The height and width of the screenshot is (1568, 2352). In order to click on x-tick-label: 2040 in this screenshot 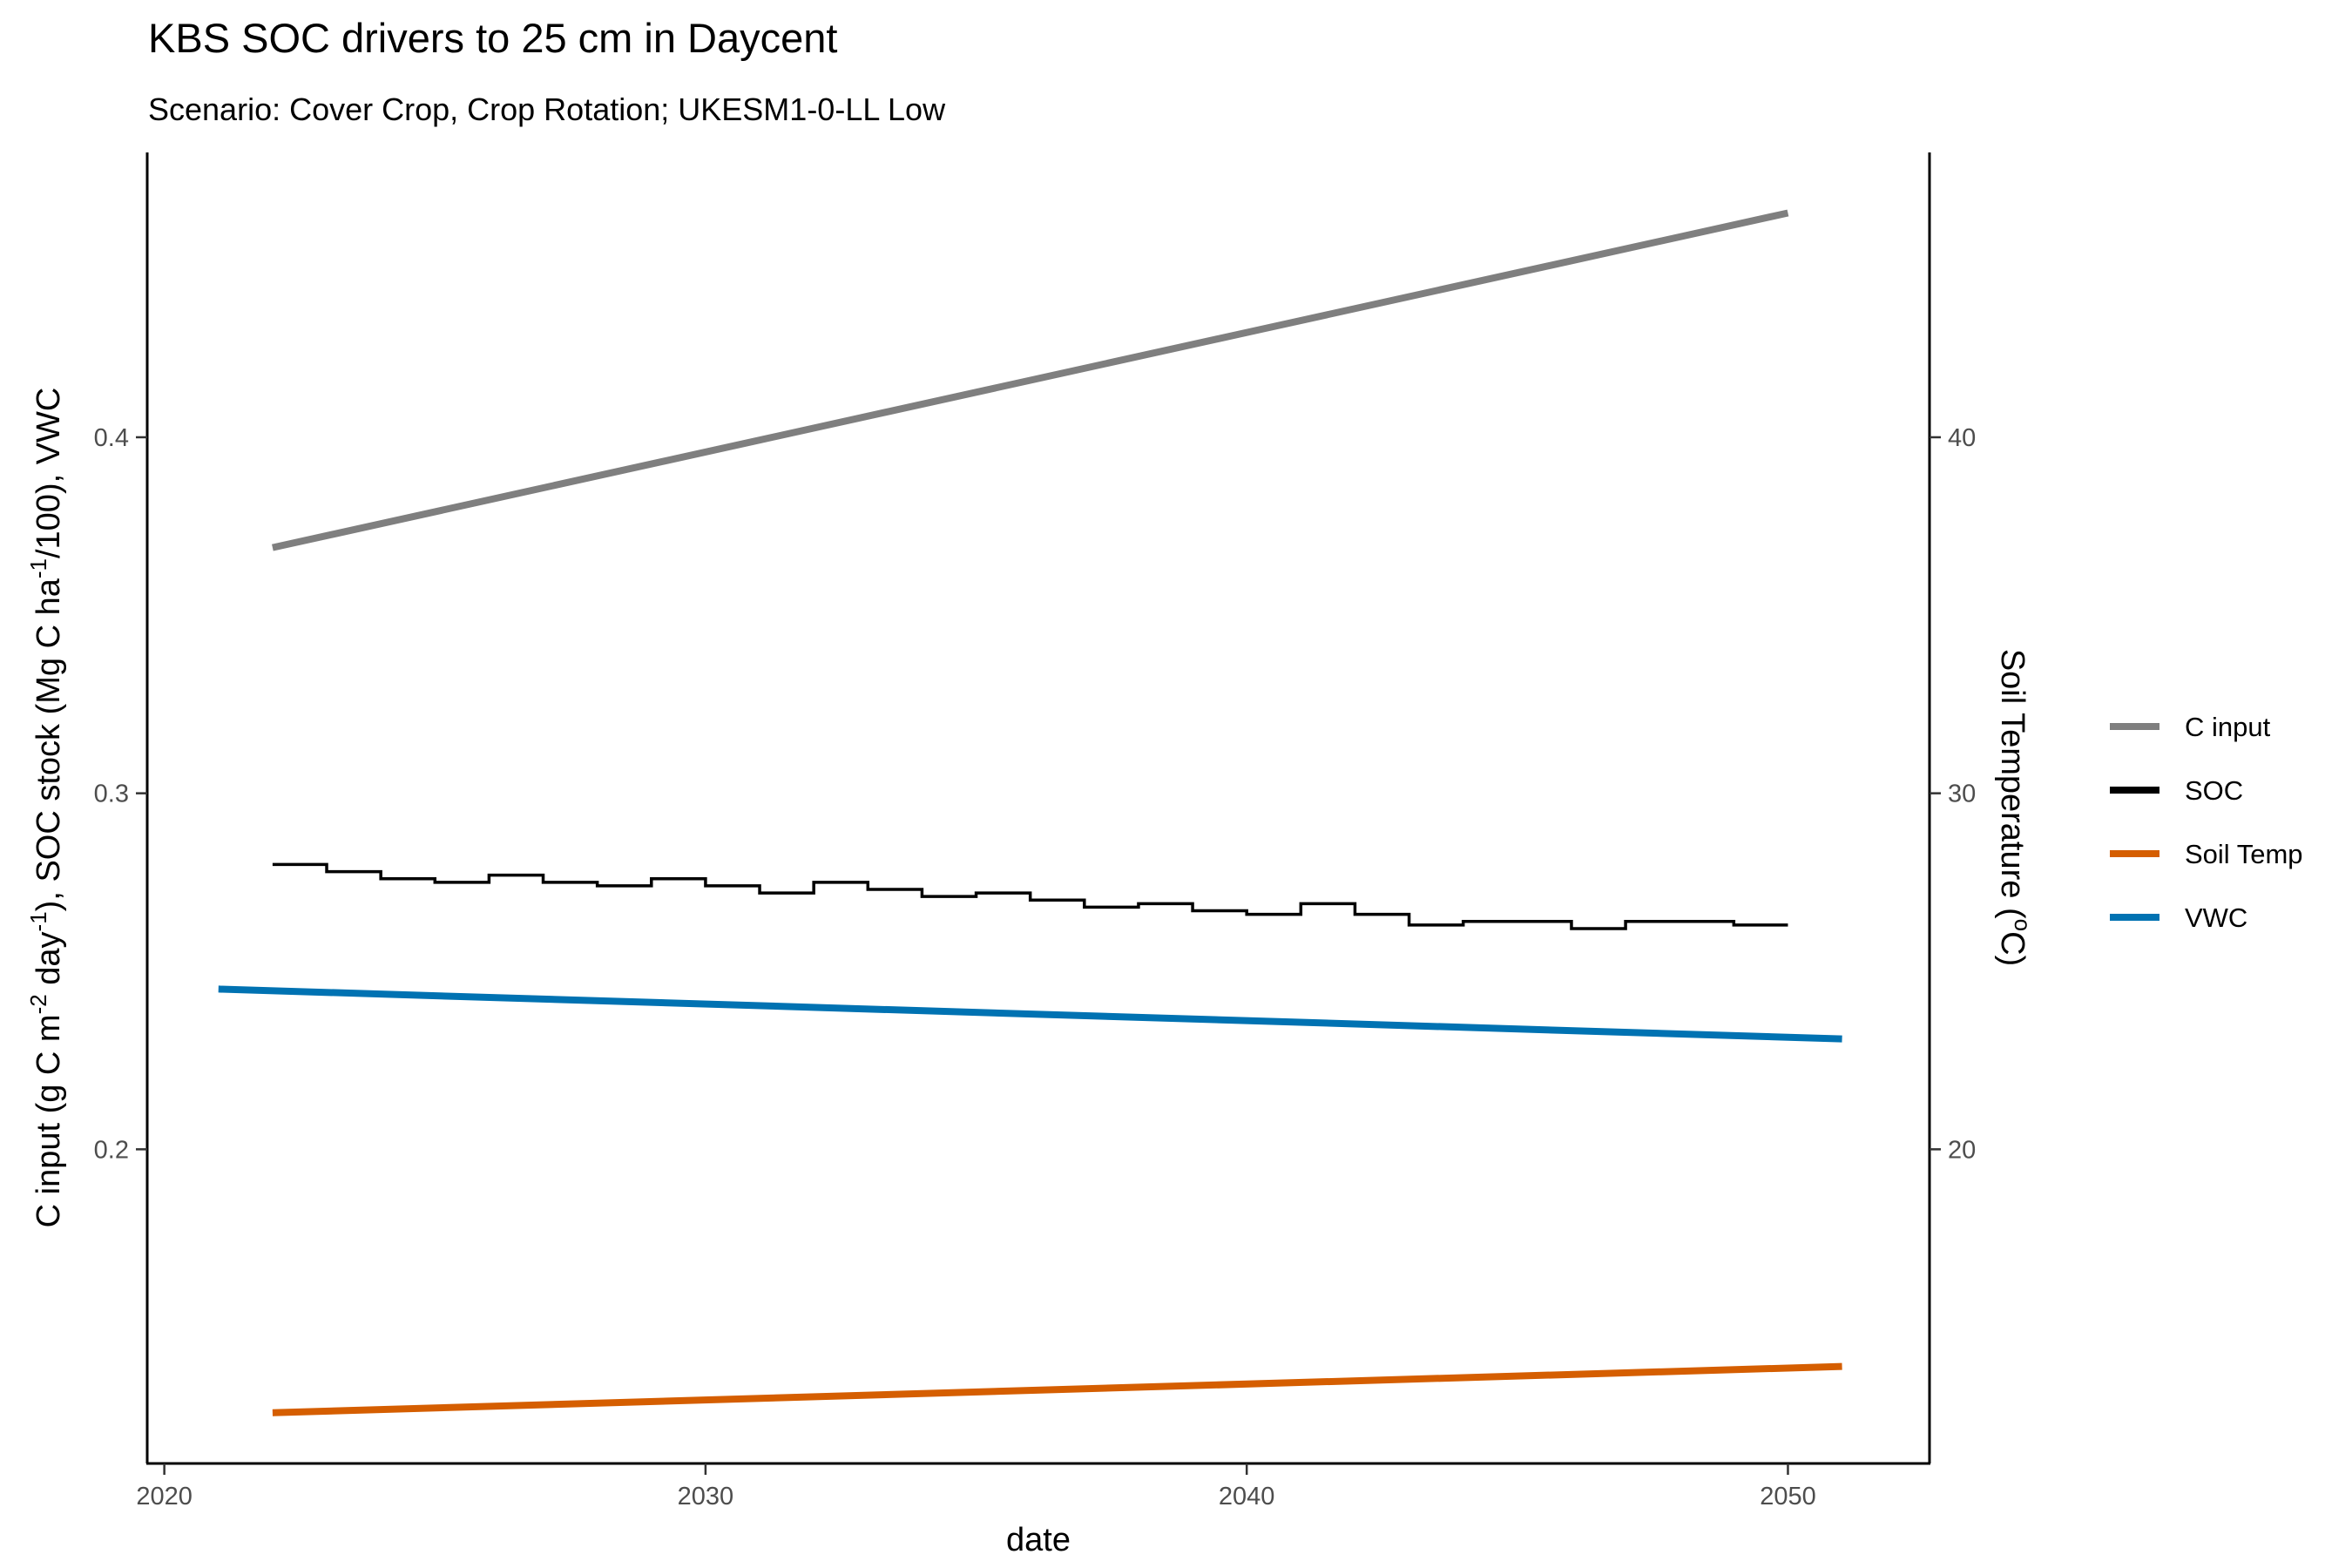, I will do `click(1247, 1497)`.